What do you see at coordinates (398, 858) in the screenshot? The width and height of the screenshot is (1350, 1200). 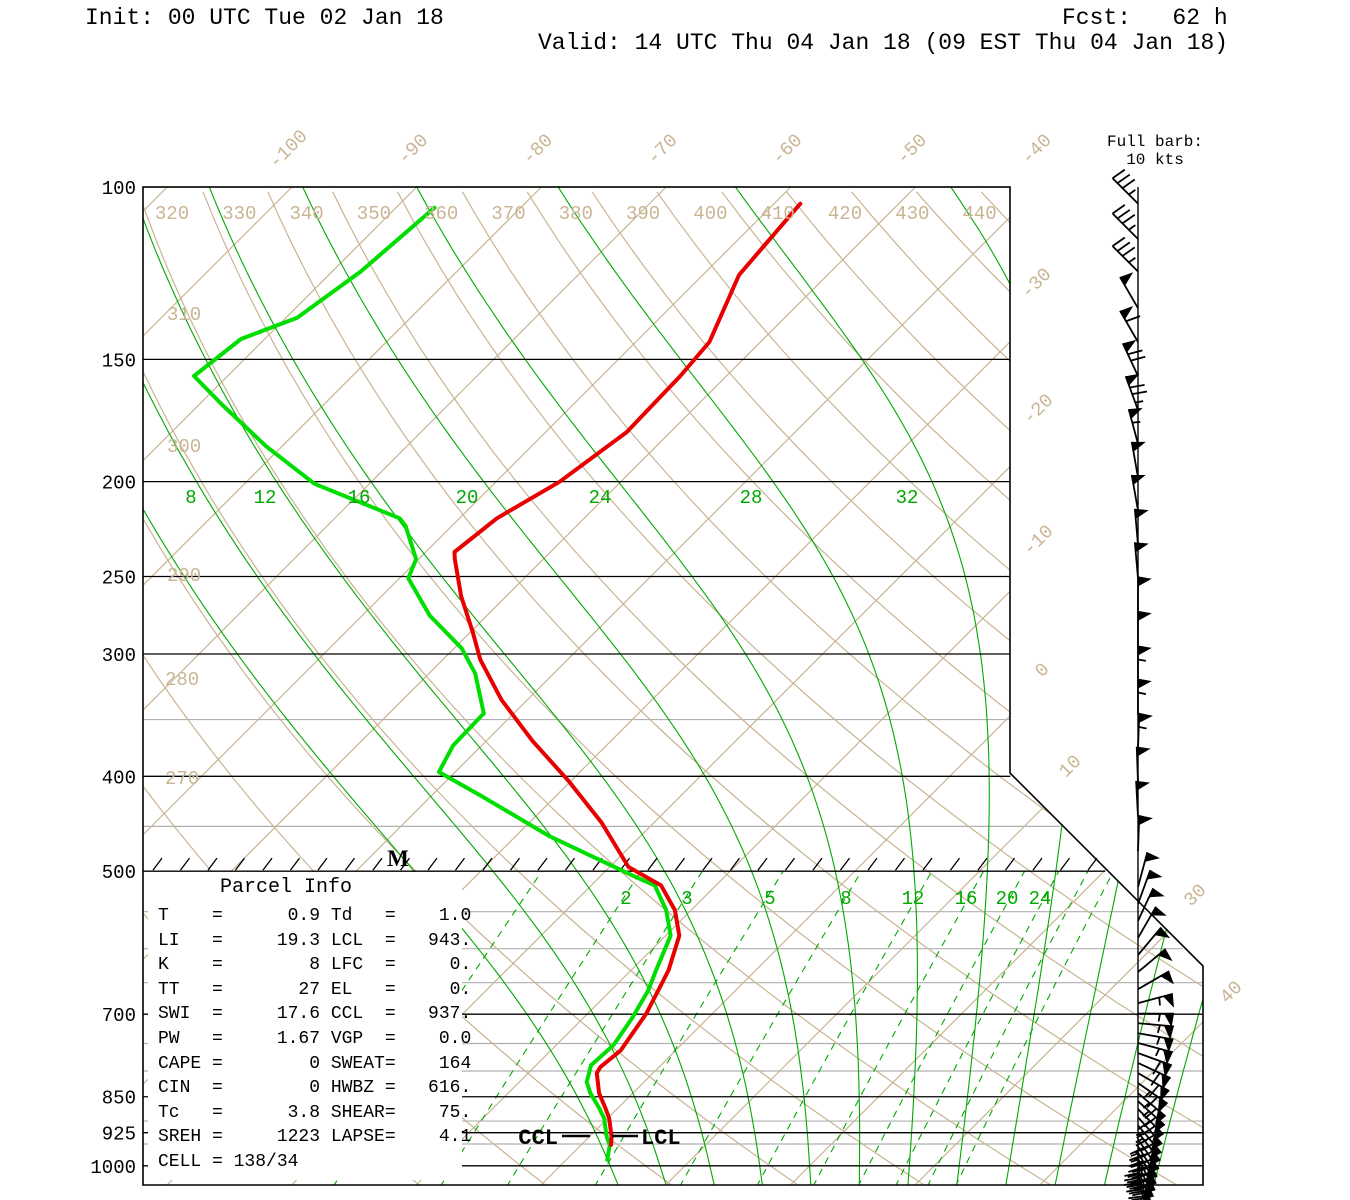 I see `svg-text: M` at bounding box center [398, 858].